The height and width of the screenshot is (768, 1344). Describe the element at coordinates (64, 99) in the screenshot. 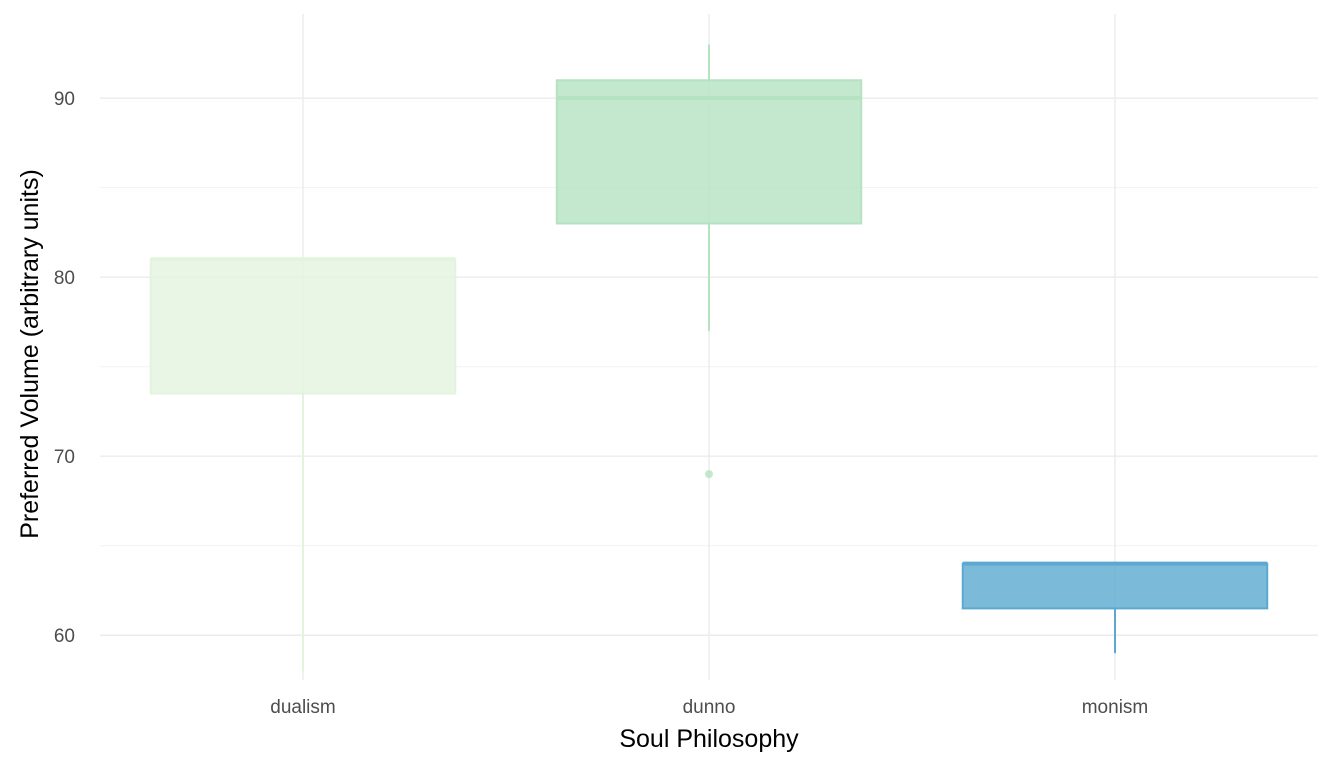

I see `y-tick-label: 90` at that location.